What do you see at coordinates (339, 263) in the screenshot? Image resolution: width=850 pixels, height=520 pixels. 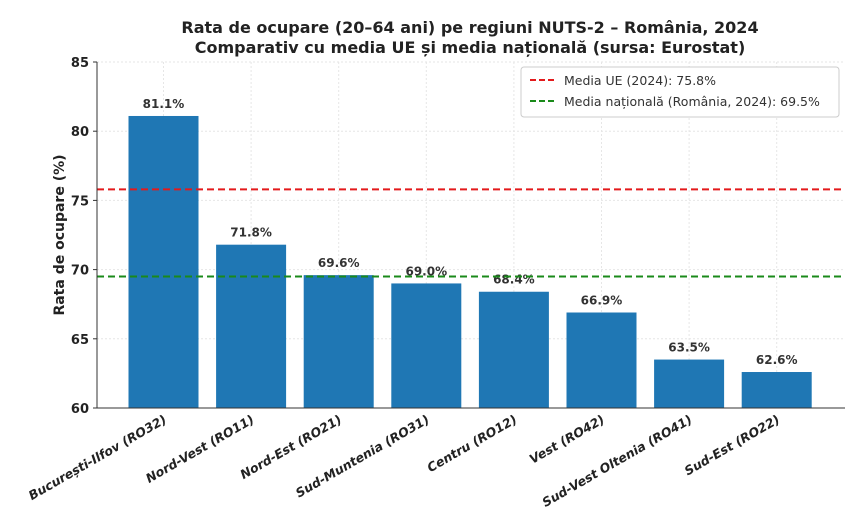 I see `data-label: 69.6%` at bounding box center [339, 263].